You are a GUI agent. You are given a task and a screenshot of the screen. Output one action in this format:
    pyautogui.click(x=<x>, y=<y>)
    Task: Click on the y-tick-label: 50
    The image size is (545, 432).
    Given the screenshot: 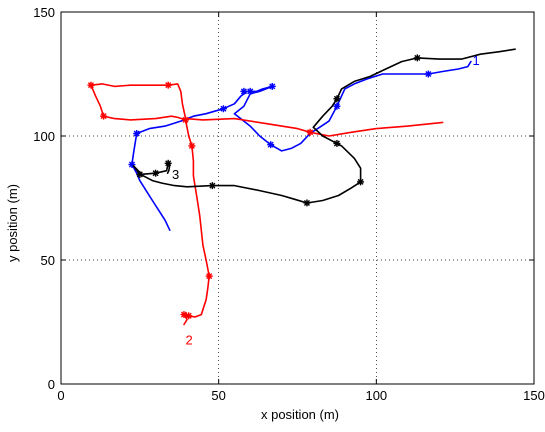 What is the action you would take?
    pyautogui.click(x=48, y=260)
    